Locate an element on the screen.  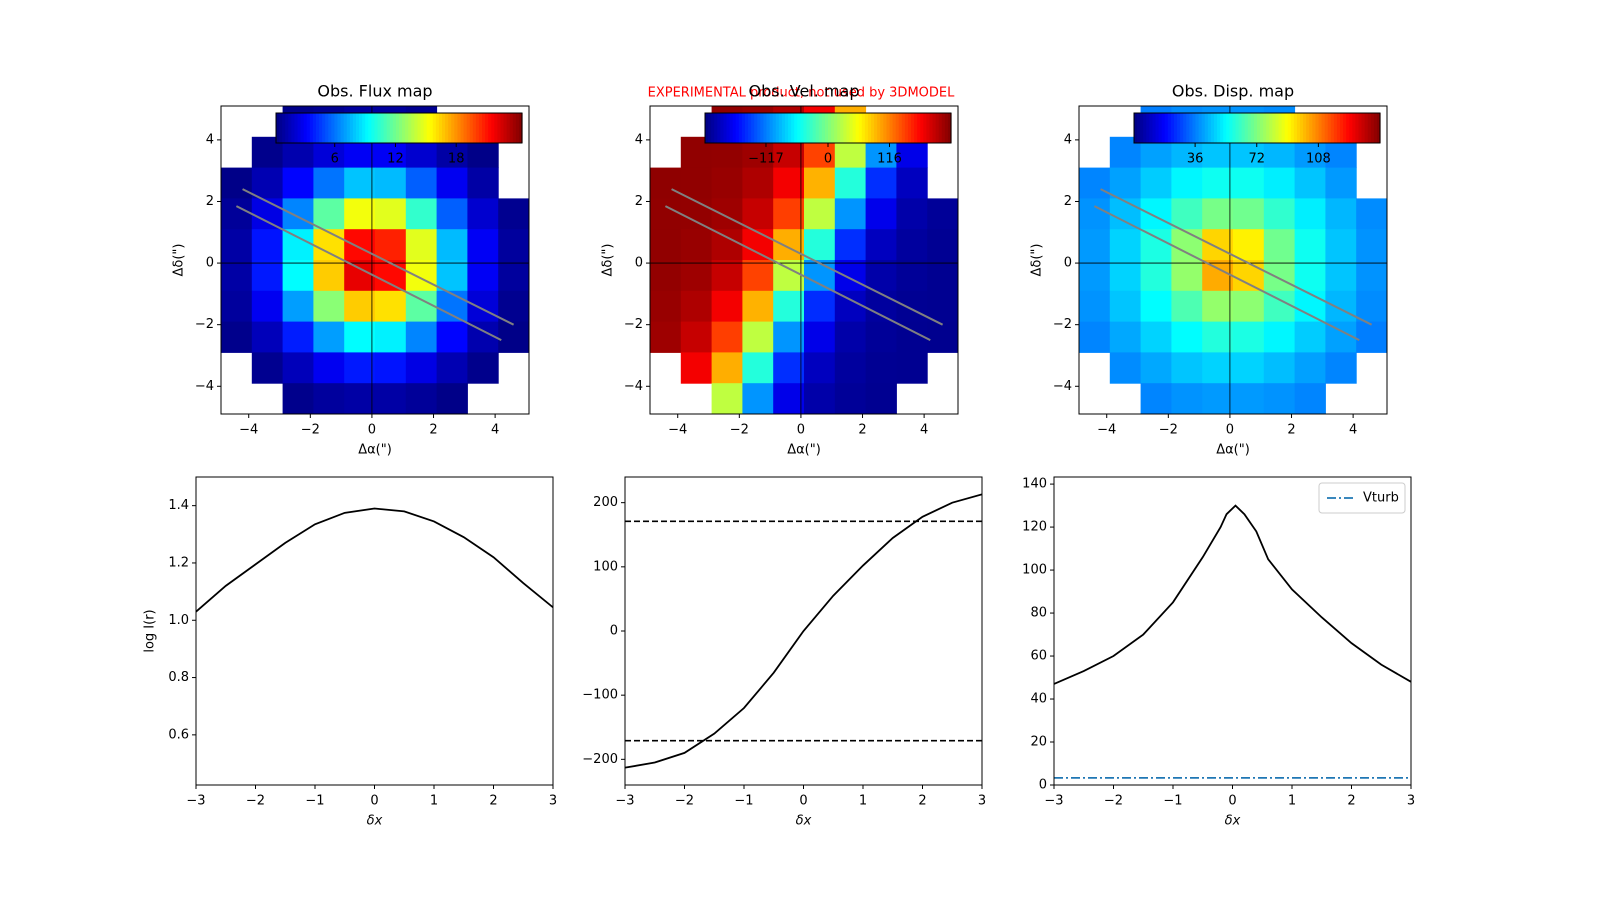
y-tick-label: 1.2 is located at coordinates (178, 562).